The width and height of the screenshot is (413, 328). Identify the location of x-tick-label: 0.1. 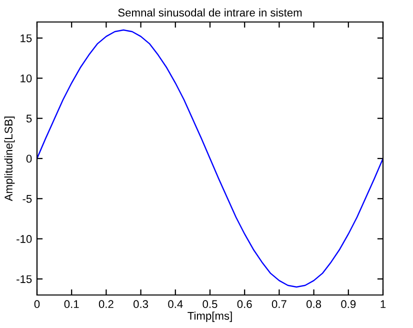
(71, 304).